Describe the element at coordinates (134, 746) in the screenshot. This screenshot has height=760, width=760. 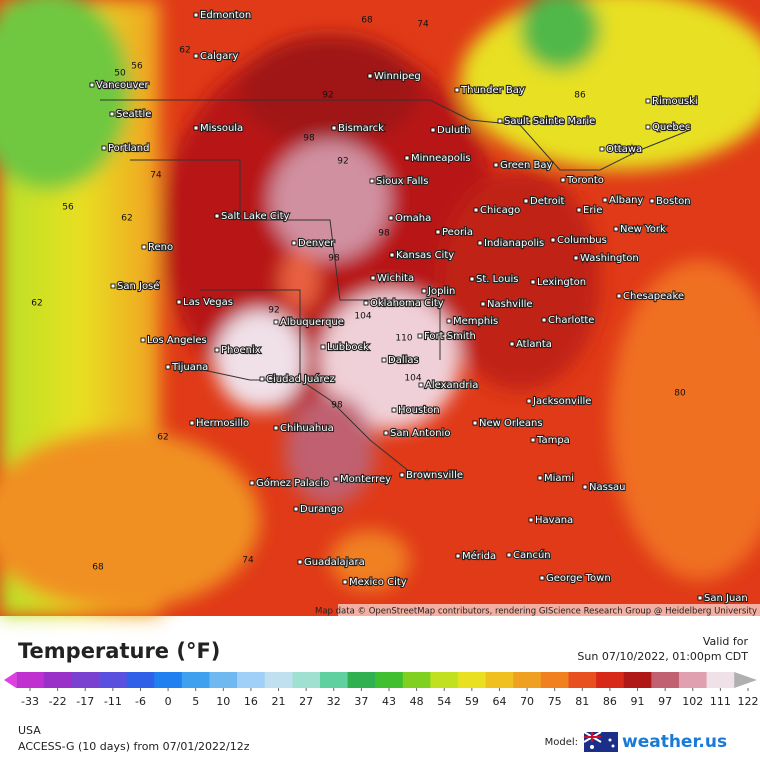
I see `model-run: ACCESS-G (10 days) from 07/01/2022/12z` at that location.